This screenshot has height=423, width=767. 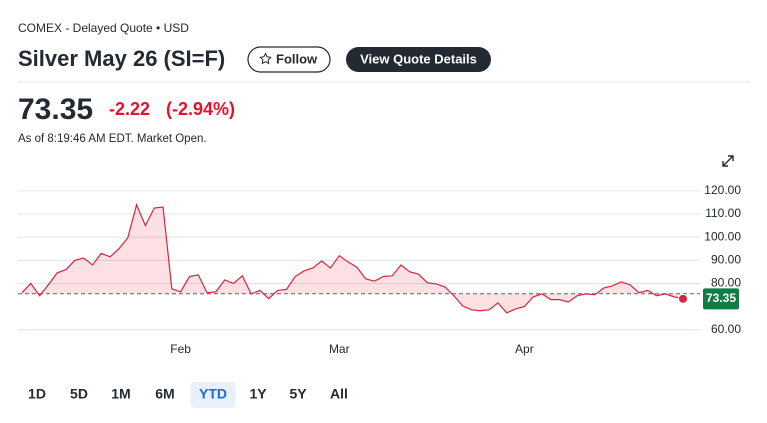 I want to click on follow-label: Follow, so click(x=297, y=58).